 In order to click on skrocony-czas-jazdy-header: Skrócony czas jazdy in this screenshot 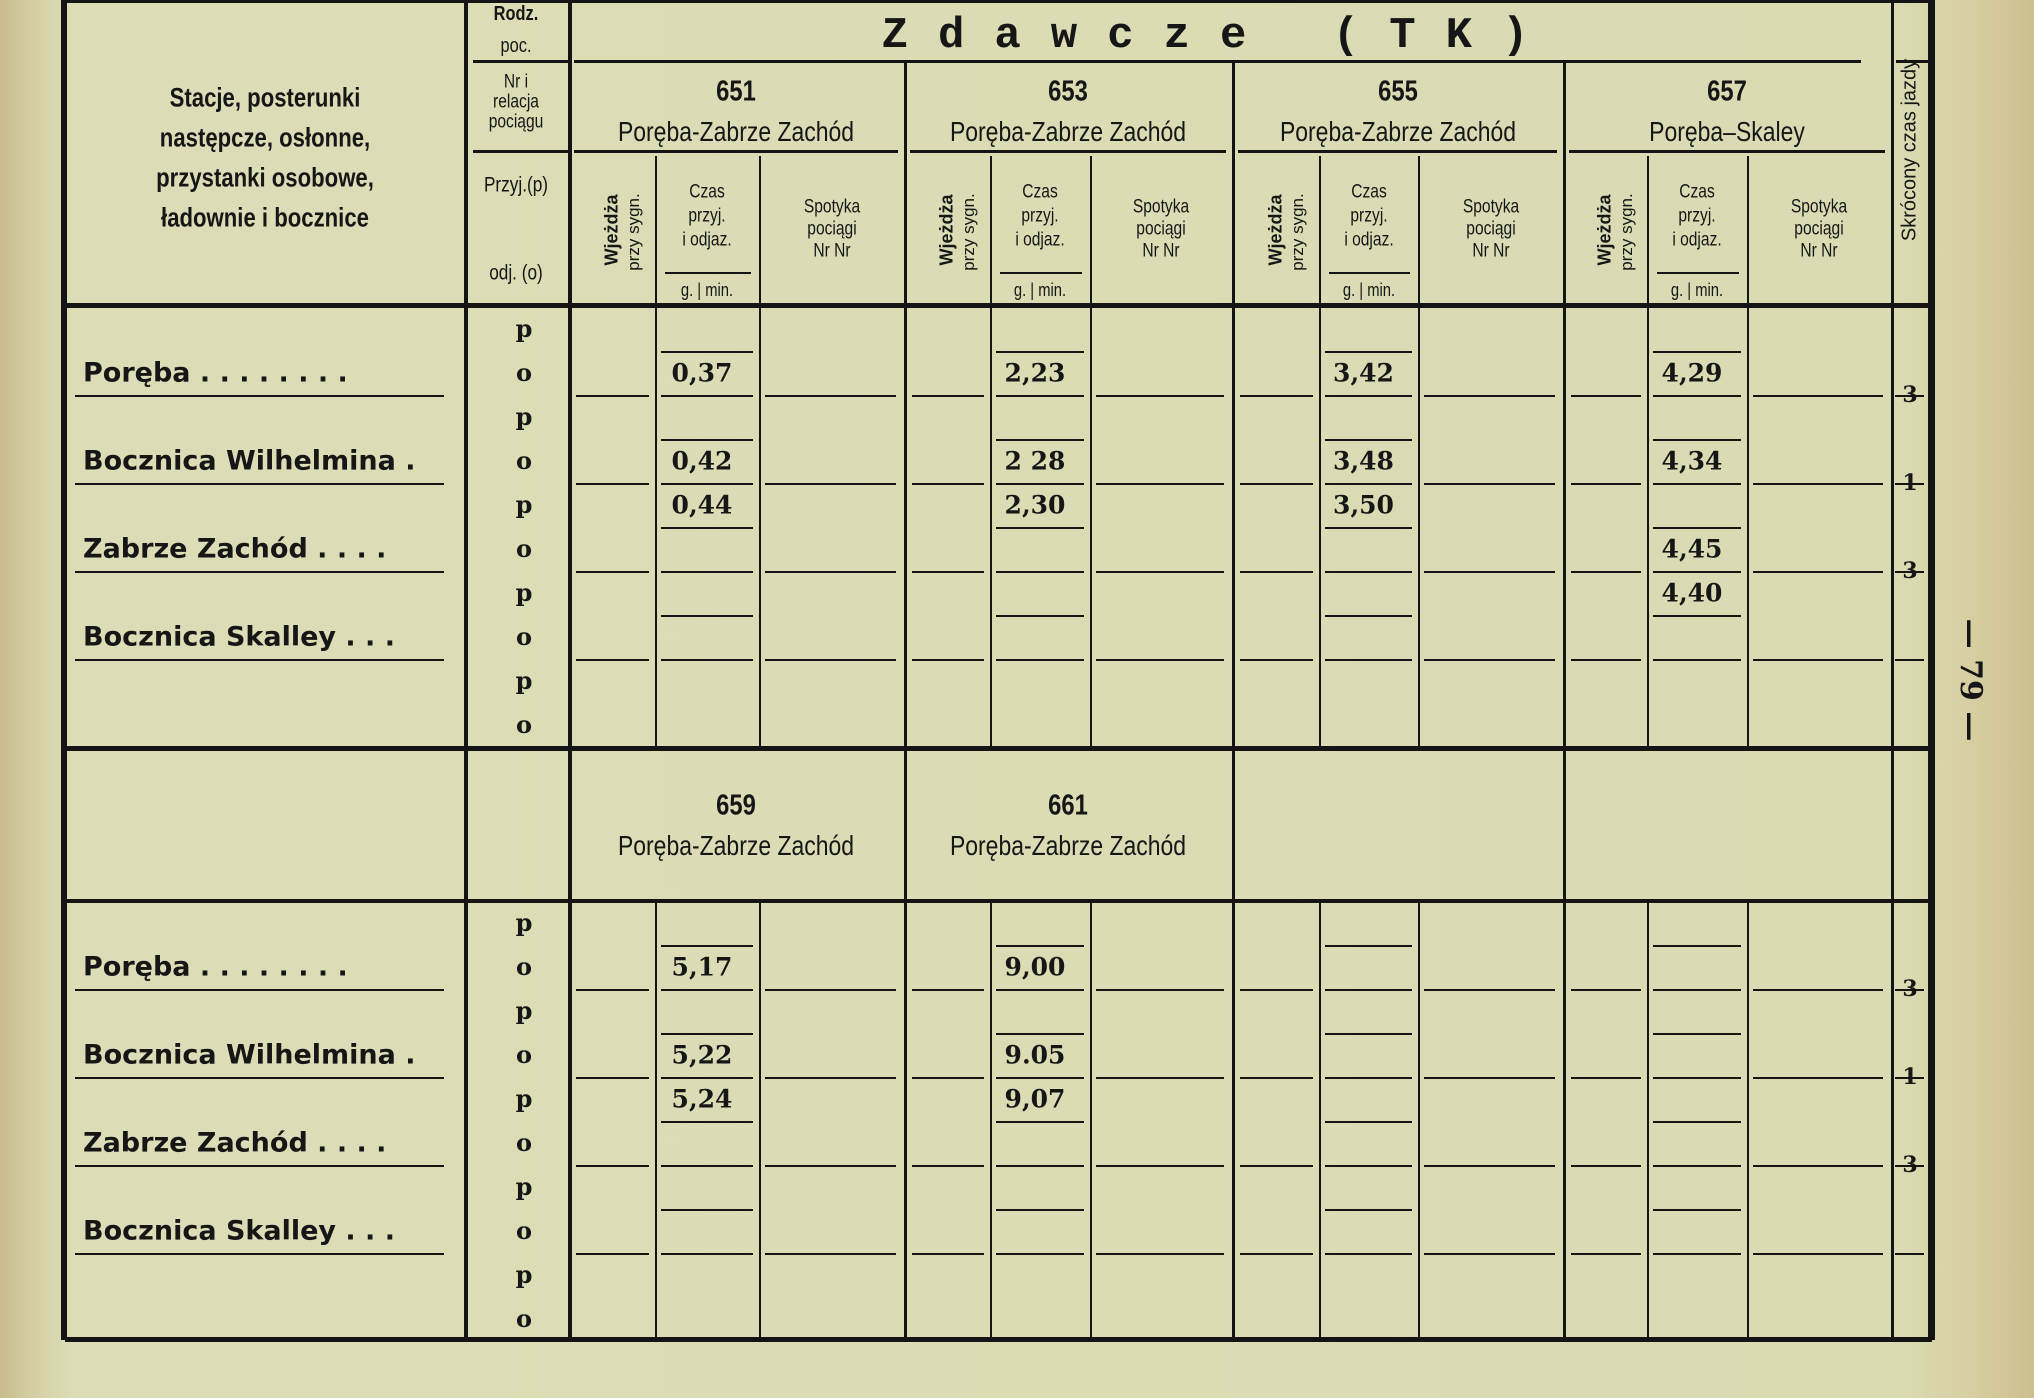, I will do `click(1909, 150)`.